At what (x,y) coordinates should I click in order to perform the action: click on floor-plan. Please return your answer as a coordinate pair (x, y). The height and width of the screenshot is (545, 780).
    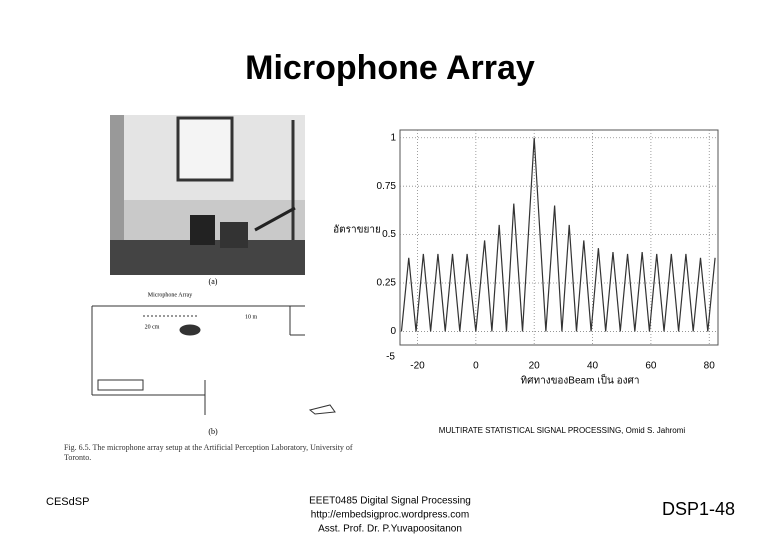
    Looking at the image, I should click on (213, 360).